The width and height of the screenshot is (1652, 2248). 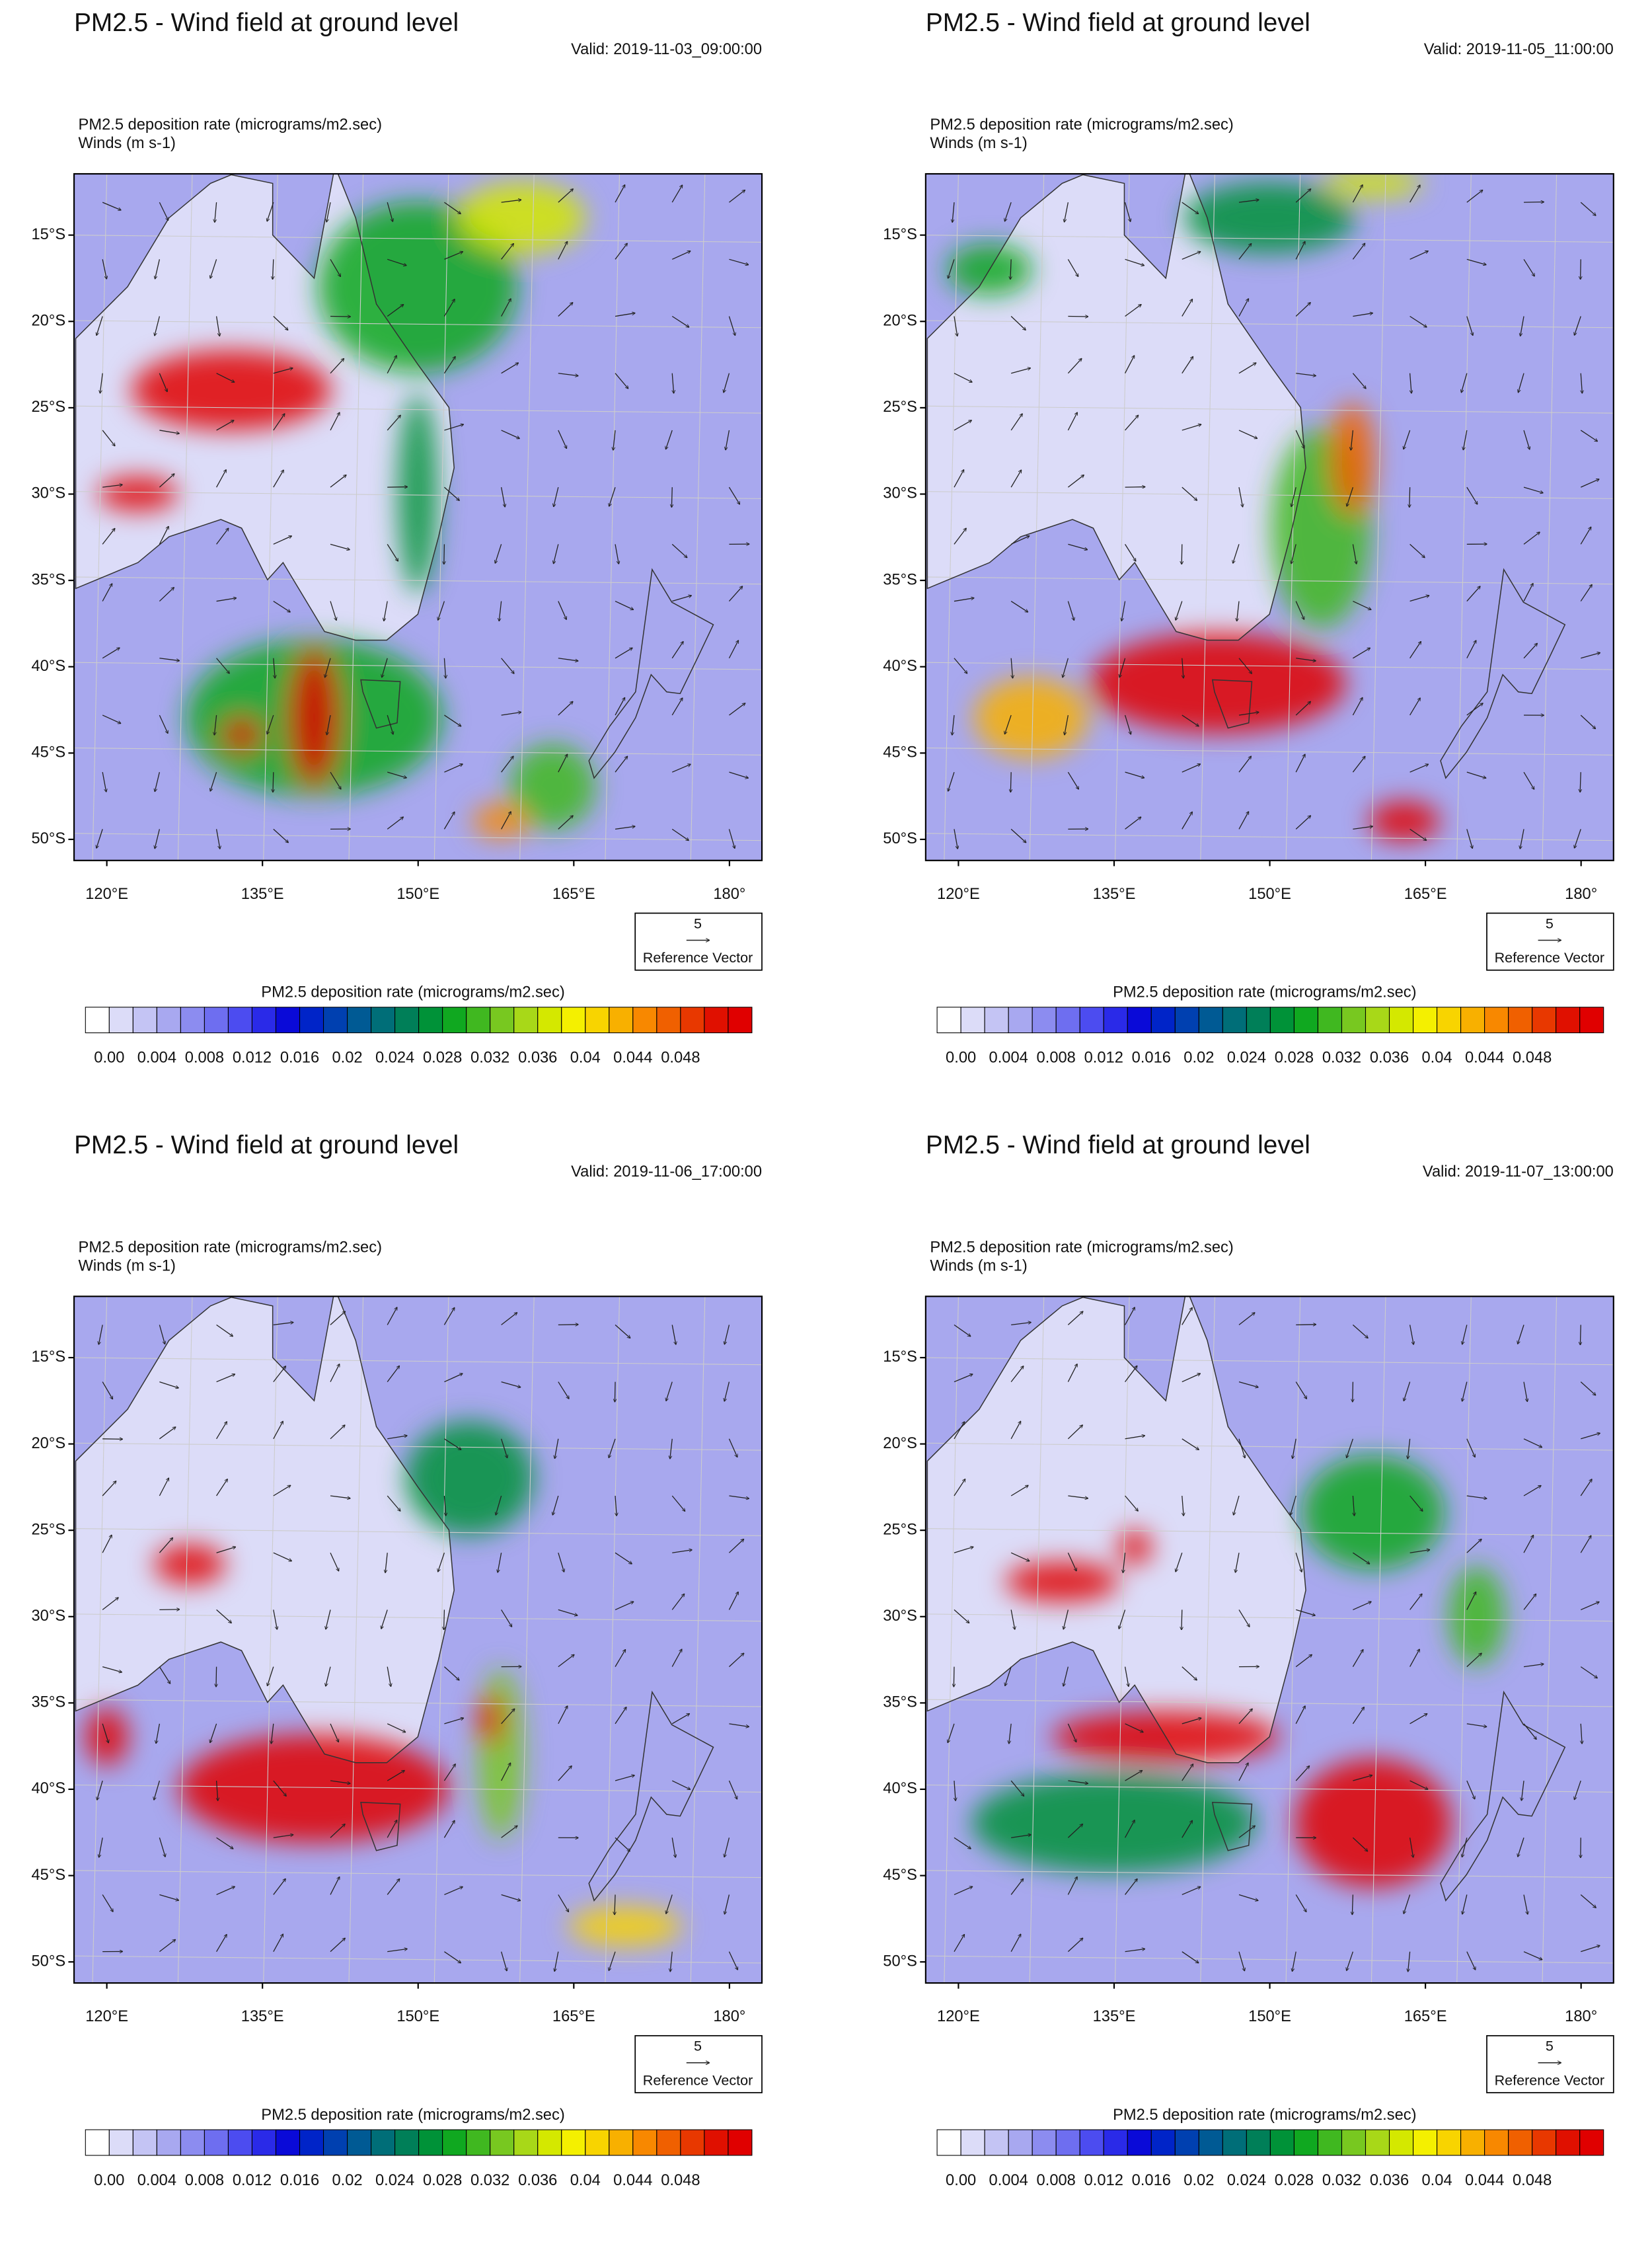 I want to click on colorbar-label: 0.04, so click(x=1437, y=2180).